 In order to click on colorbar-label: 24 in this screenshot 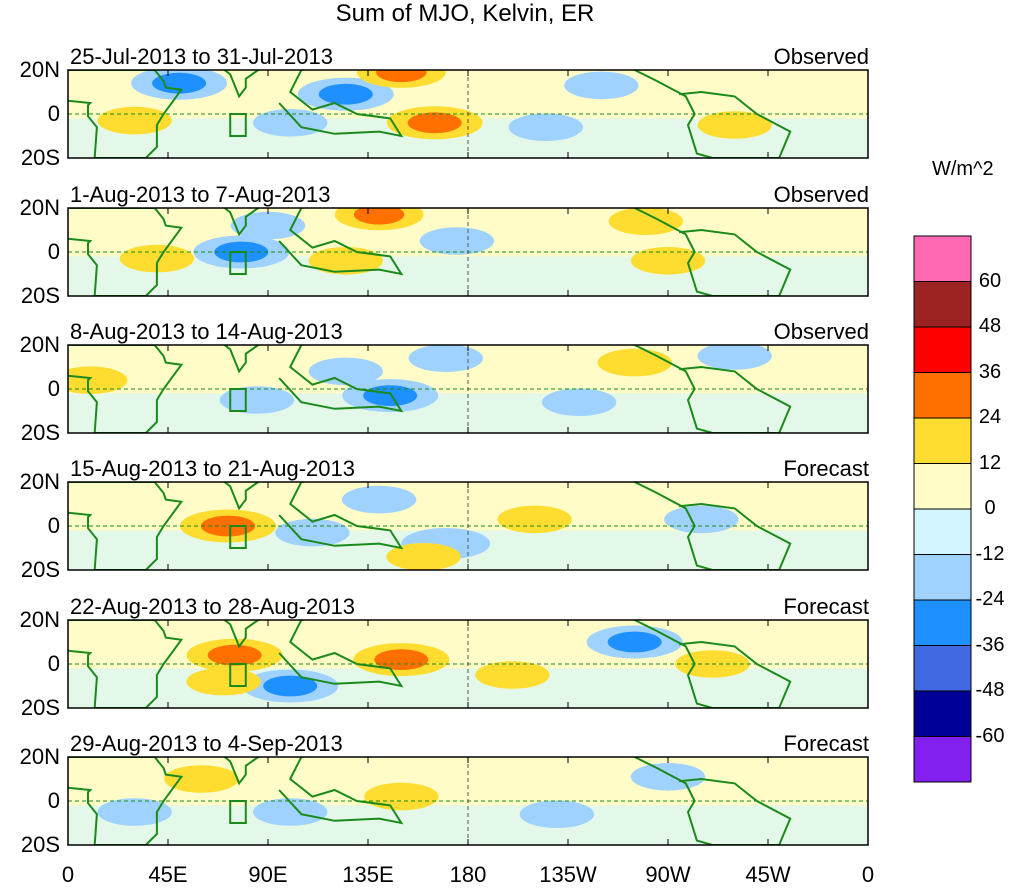, I will do `click(990, 417)`.